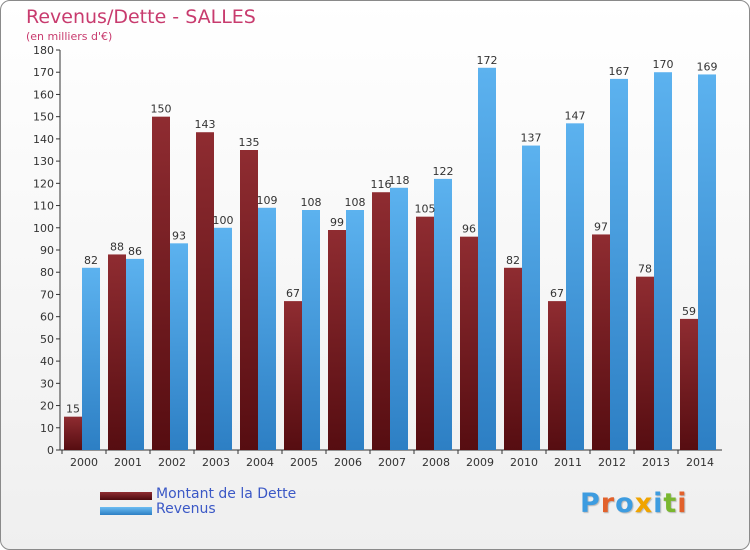 The width and height of the screenshot is (750, 550). I want to click on x-tick-label: 2012, so click(612, 462).